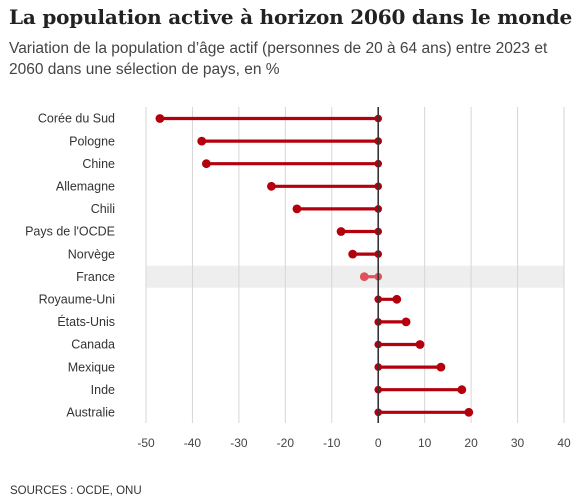 The width and height of the screenshot is (583, 499). I want to click on x-tick-label: 0, so click(378, 443).